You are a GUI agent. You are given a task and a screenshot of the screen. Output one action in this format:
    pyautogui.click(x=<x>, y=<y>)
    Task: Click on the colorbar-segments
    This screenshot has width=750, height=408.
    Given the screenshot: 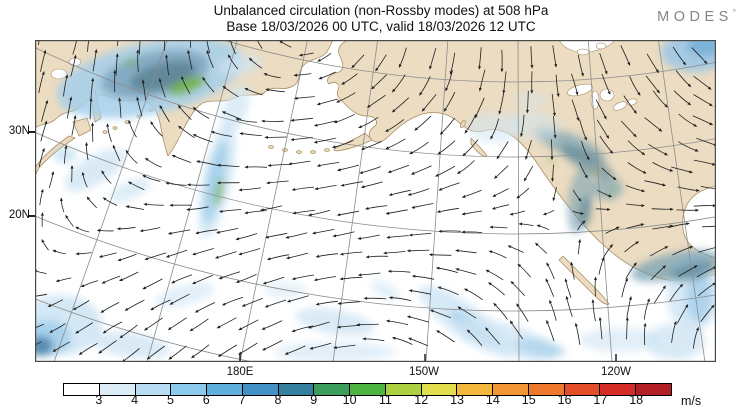 What is the action you would take?
    pyautogui.click(x=367, y=389)
    